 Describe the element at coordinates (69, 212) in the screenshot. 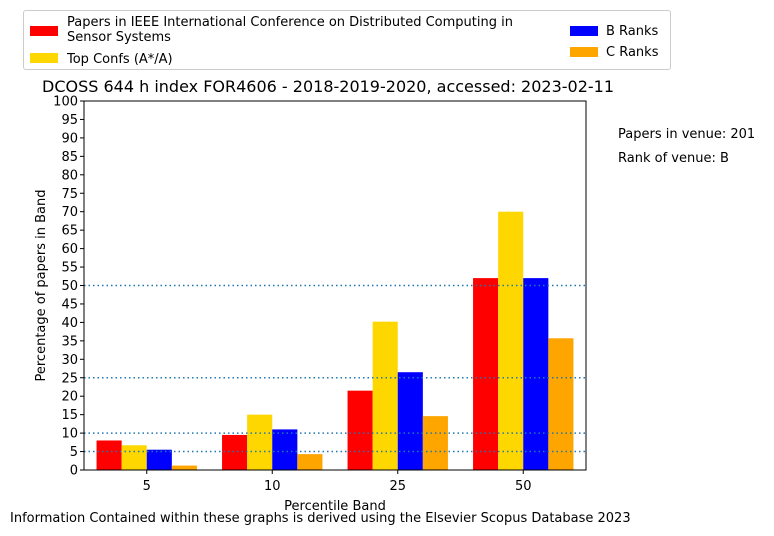

I see `y-tick-label-70: 70` at that location.